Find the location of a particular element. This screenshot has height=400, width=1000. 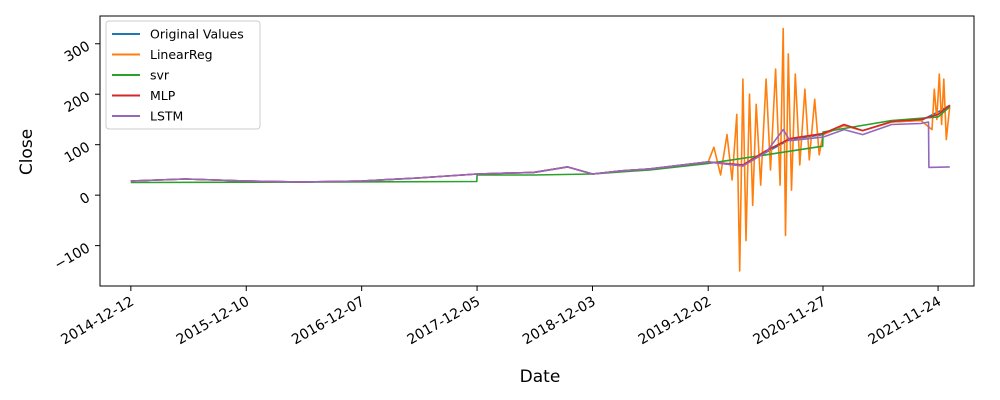

legend: Original Values LinearReg svr MLP LSTM is located at coordinates (183, 75).